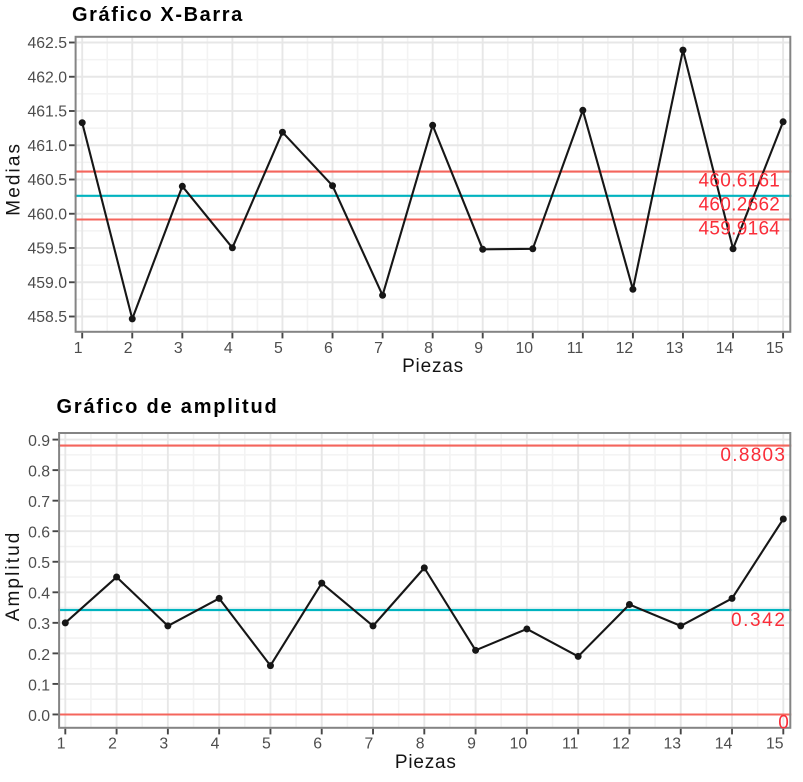 The image size is (803, 782). Describe the element at coordinates (39, 624) in the screenshot. I see `svg-text: 0.3` at that location.